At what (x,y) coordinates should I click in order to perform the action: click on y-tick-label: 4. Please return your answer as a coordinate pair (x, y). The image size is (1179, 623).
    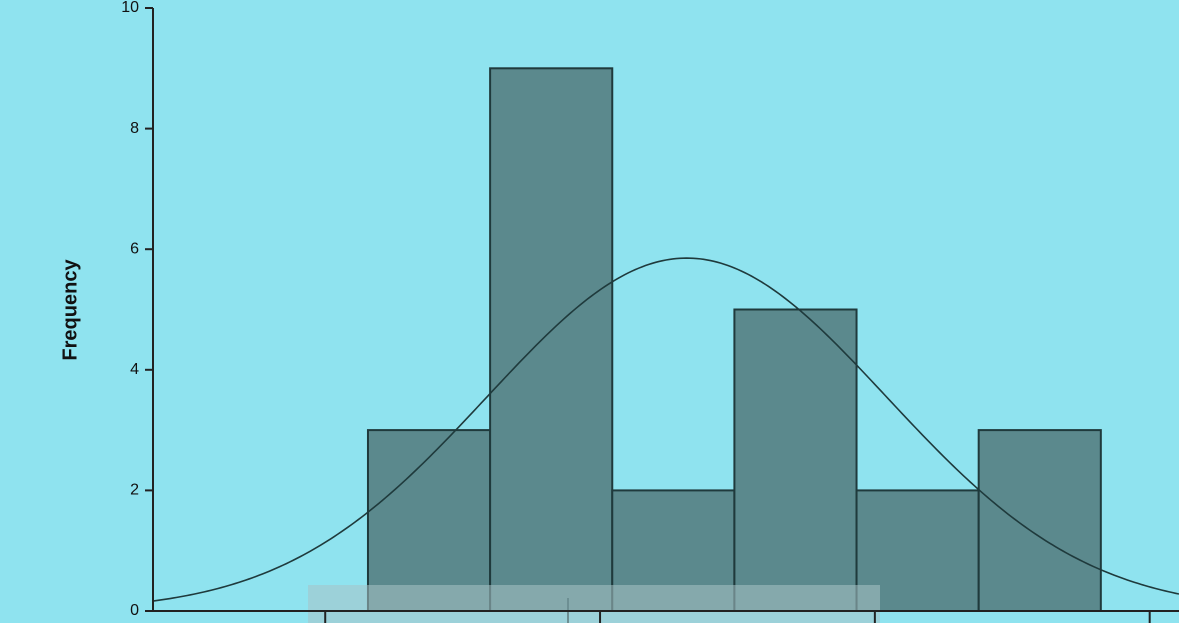
    Looking at the image, I should click on (134, 369).